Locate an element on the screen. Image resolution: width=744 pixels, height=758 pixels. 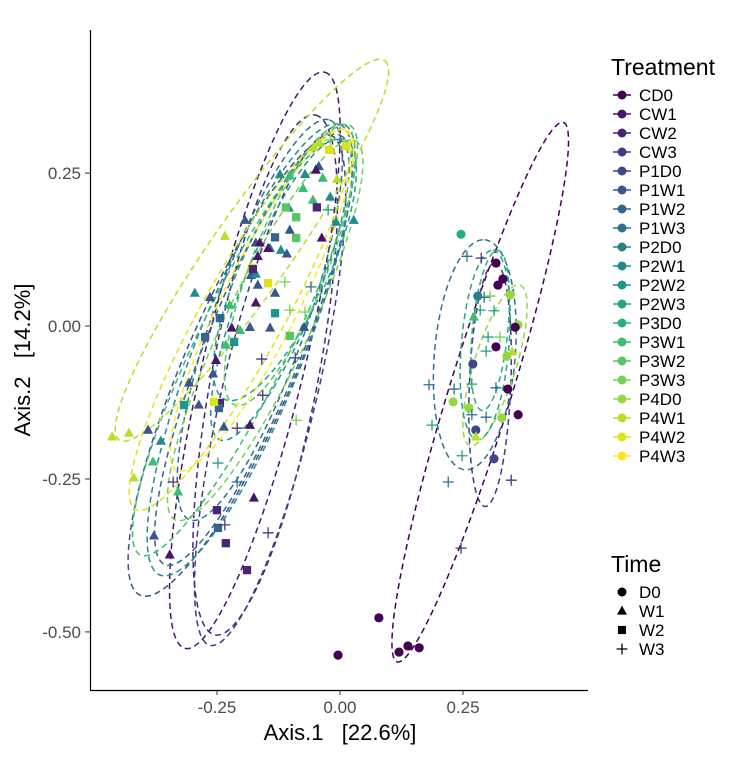
legend-item-d0: D0 is located at coordinates (639, 592).